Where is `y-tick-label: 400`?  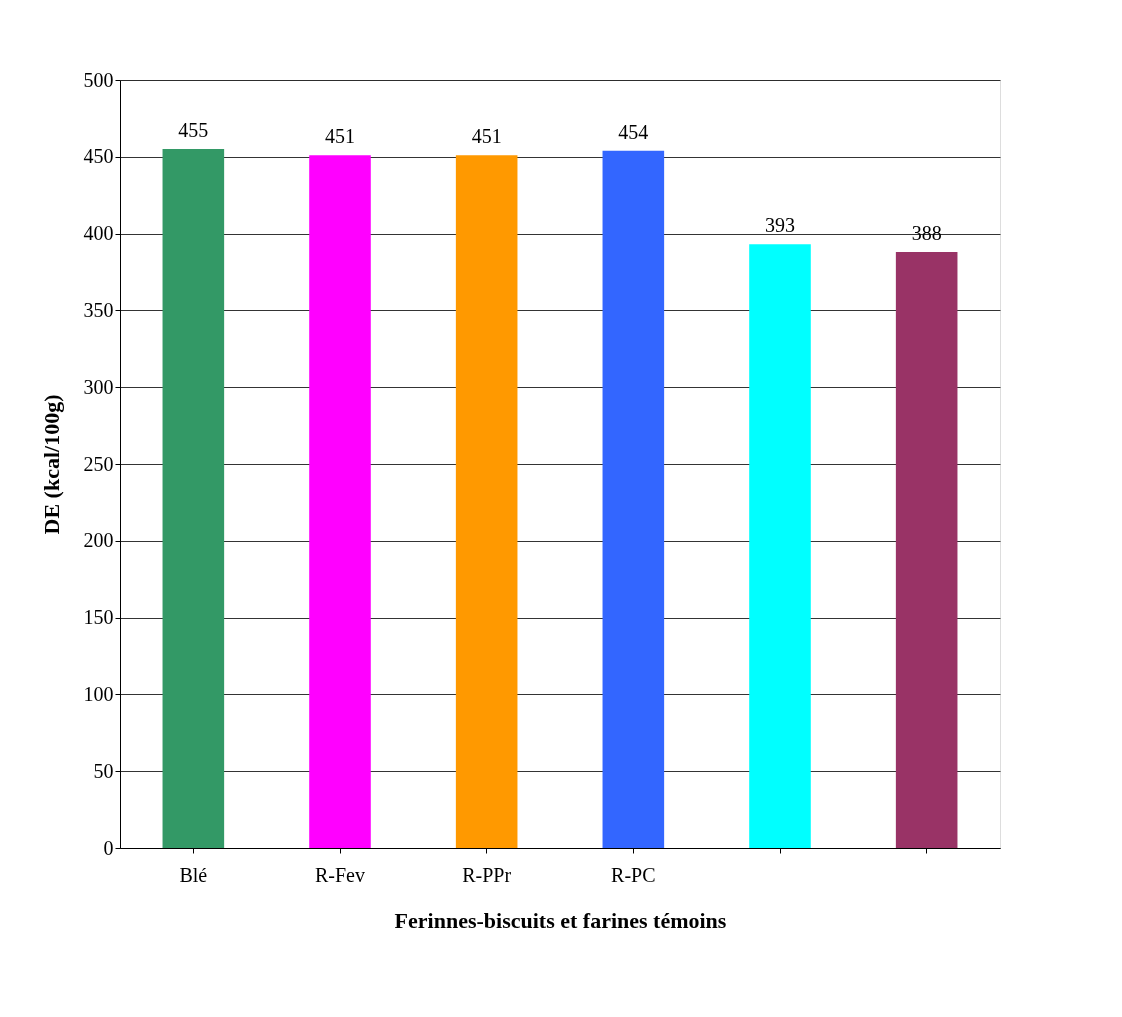 y-tick-label: 400 is located at coordinates (98, 233).